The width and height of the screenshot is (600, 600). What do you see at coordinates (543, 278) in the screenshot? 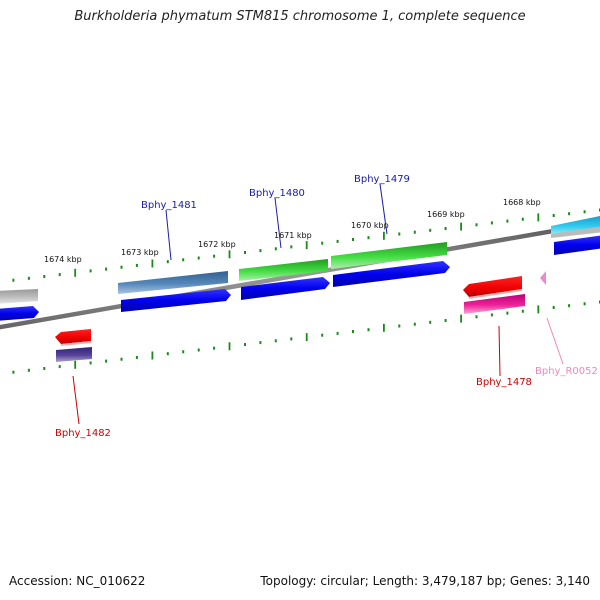
I see `gene-bphy-r0052` at bounding box center [543, 278].